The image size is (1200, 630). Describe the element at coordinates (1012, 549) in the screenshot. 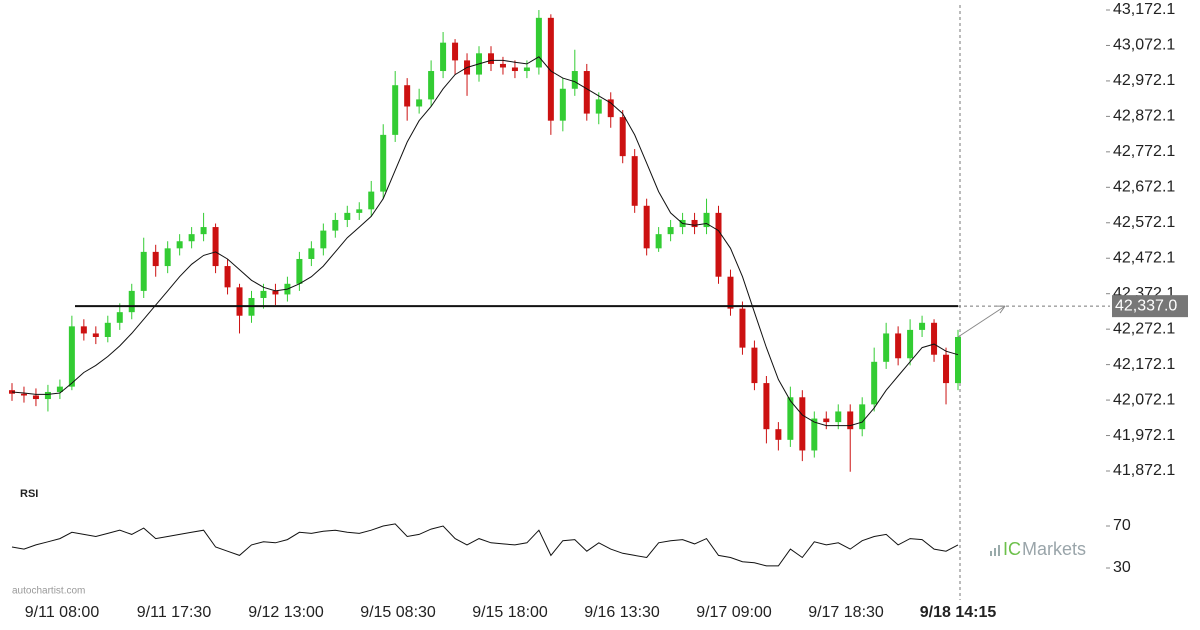

I see `brand-ic: IC` at that location.